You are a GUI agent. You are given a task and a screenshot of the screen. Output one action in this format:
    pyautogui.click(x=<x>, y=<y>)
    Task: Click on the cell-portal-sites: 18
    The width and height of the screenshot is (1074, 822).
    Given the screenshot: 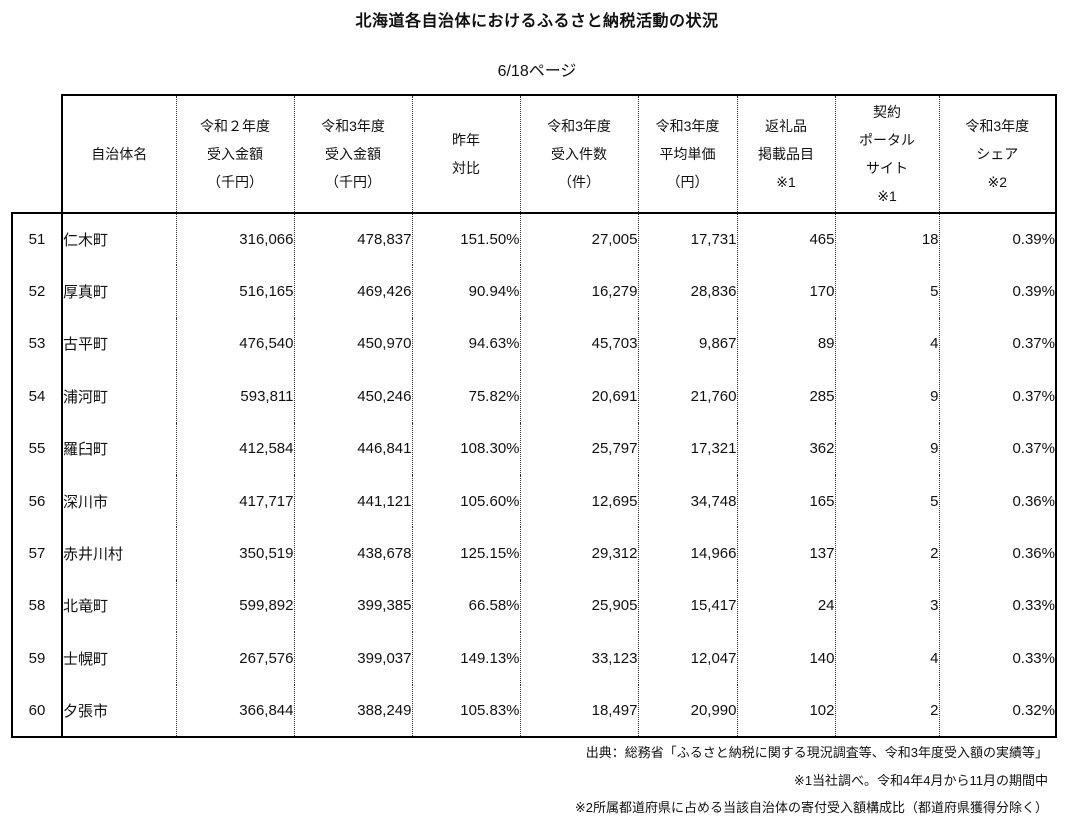 What is the action you would take?
    pyautogui.click(x=886, y=239)
    